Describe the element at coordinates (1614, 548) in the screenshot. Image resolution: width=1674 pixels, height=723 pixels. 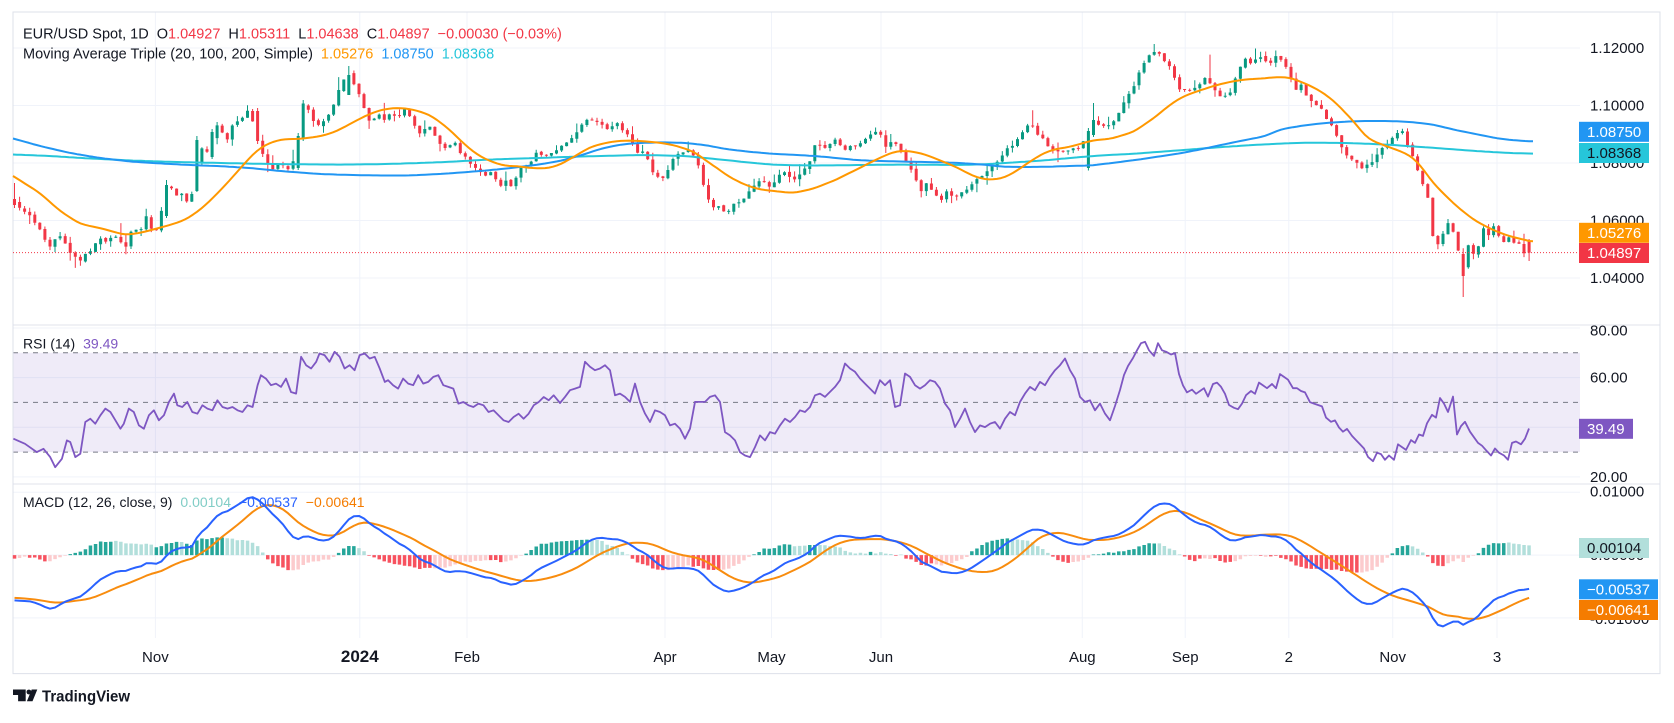
I see `svg-text: 0.00104` at that location.